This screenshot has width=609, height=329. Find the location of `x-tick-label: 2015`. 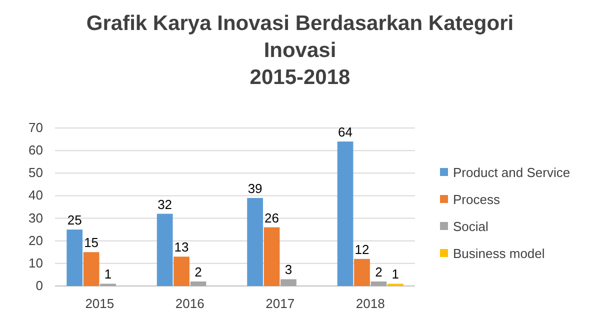

x-tick-label: 2015 is located at coordinates (99, 303).